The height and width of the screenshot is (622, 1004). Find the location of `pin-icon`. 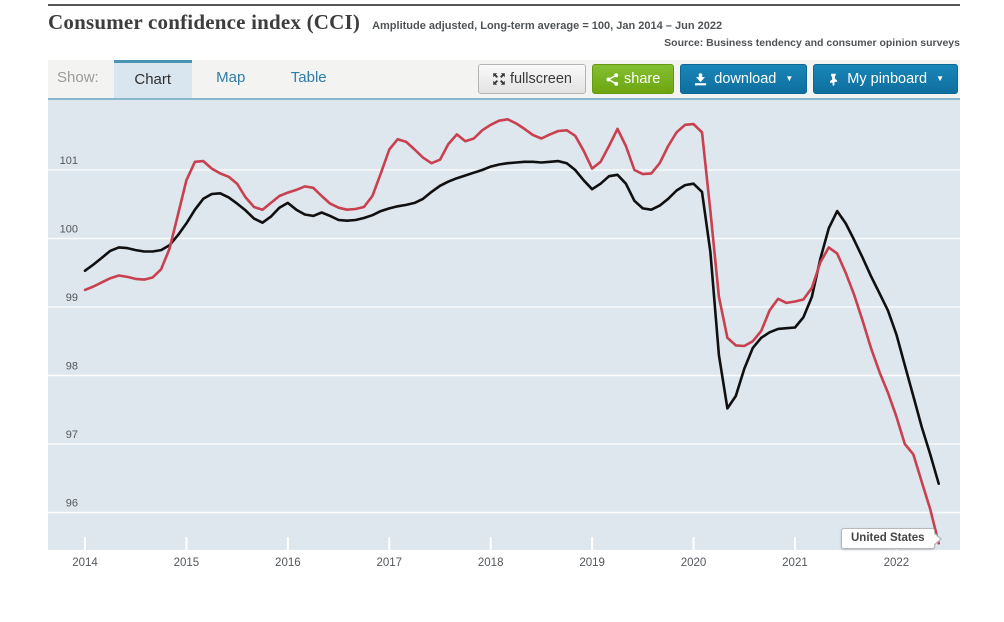

pin-icon is located at coordinates (833, 79).